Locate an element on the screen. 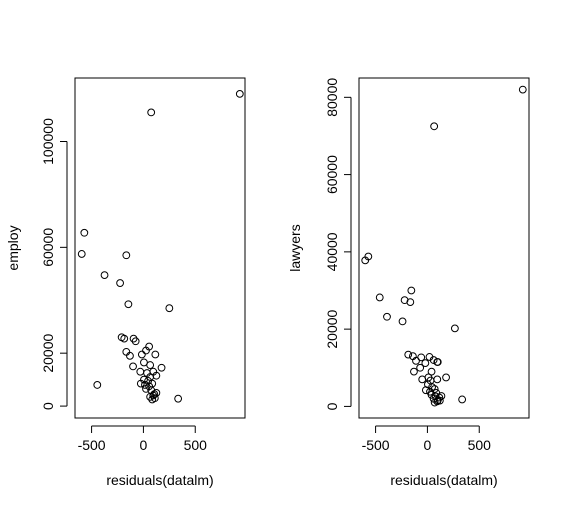 The image size is (569, 514). y-axis-title: lawyers is located at coordinates (295, 247).